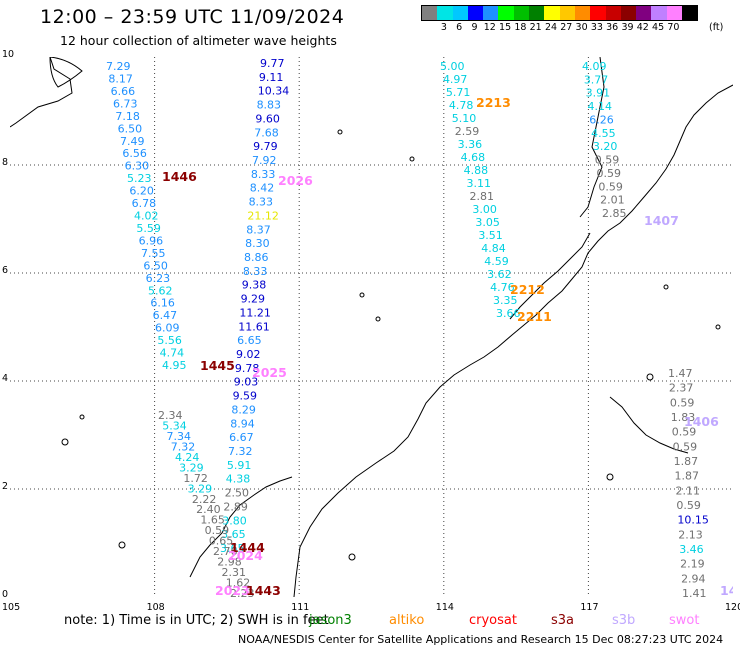 The image size is (740, 650). What do you see at coordinates (235, 506) in the screenshot?
I see `track-2026-value: 2.89` at bounding box center [235, 506].